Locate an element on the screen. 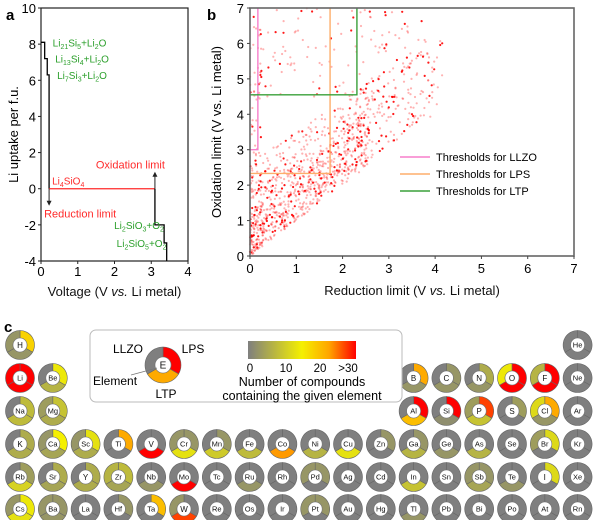 The image size is (600, 520). element-donut-Rh: Rh is located at coordinates (282, 477).